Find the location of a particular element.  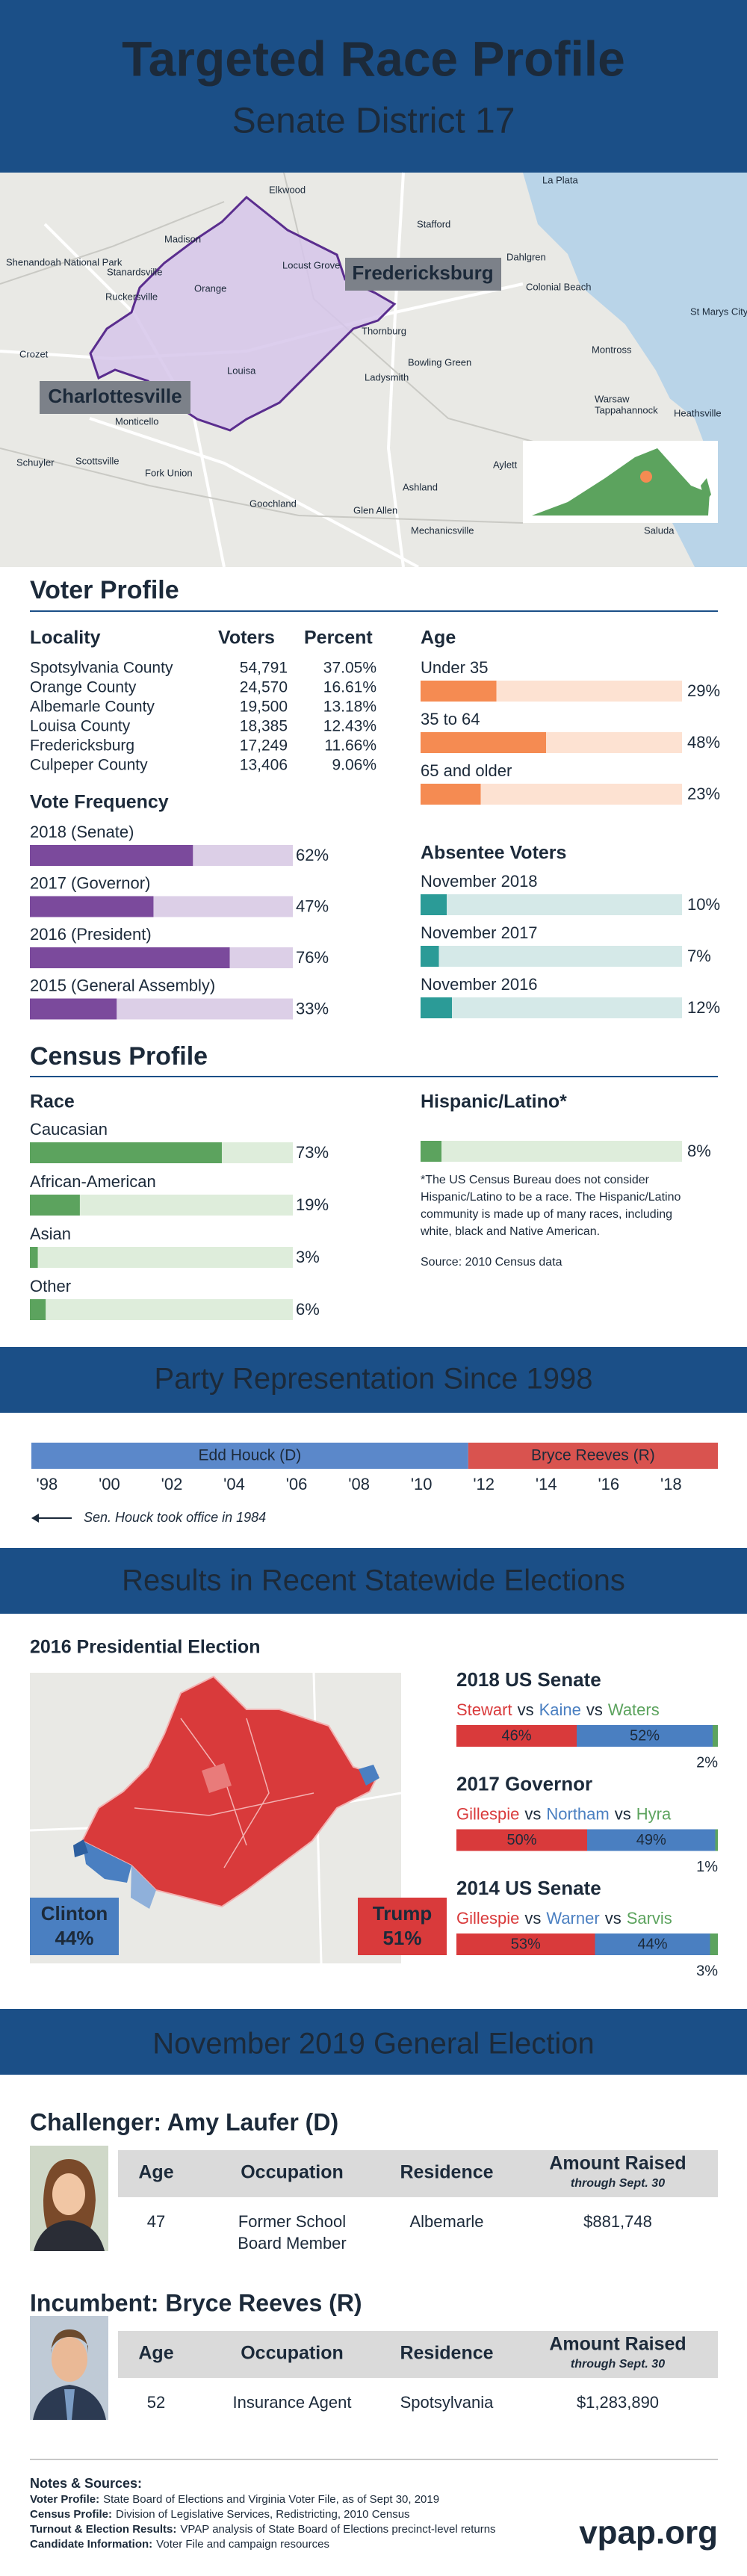

map-place: Aylett is located at coordinates (505, 464).